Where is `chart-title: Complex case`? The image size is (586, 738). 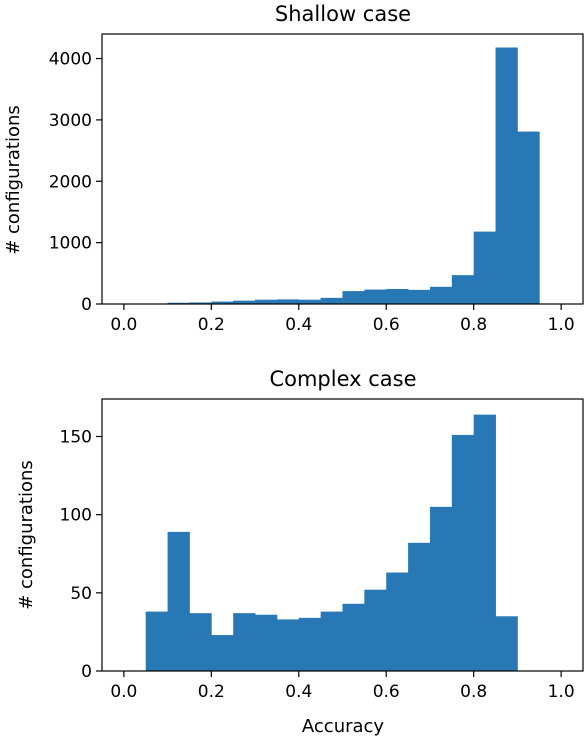
chart-title: Complex case is located at coordinates (342, 379).